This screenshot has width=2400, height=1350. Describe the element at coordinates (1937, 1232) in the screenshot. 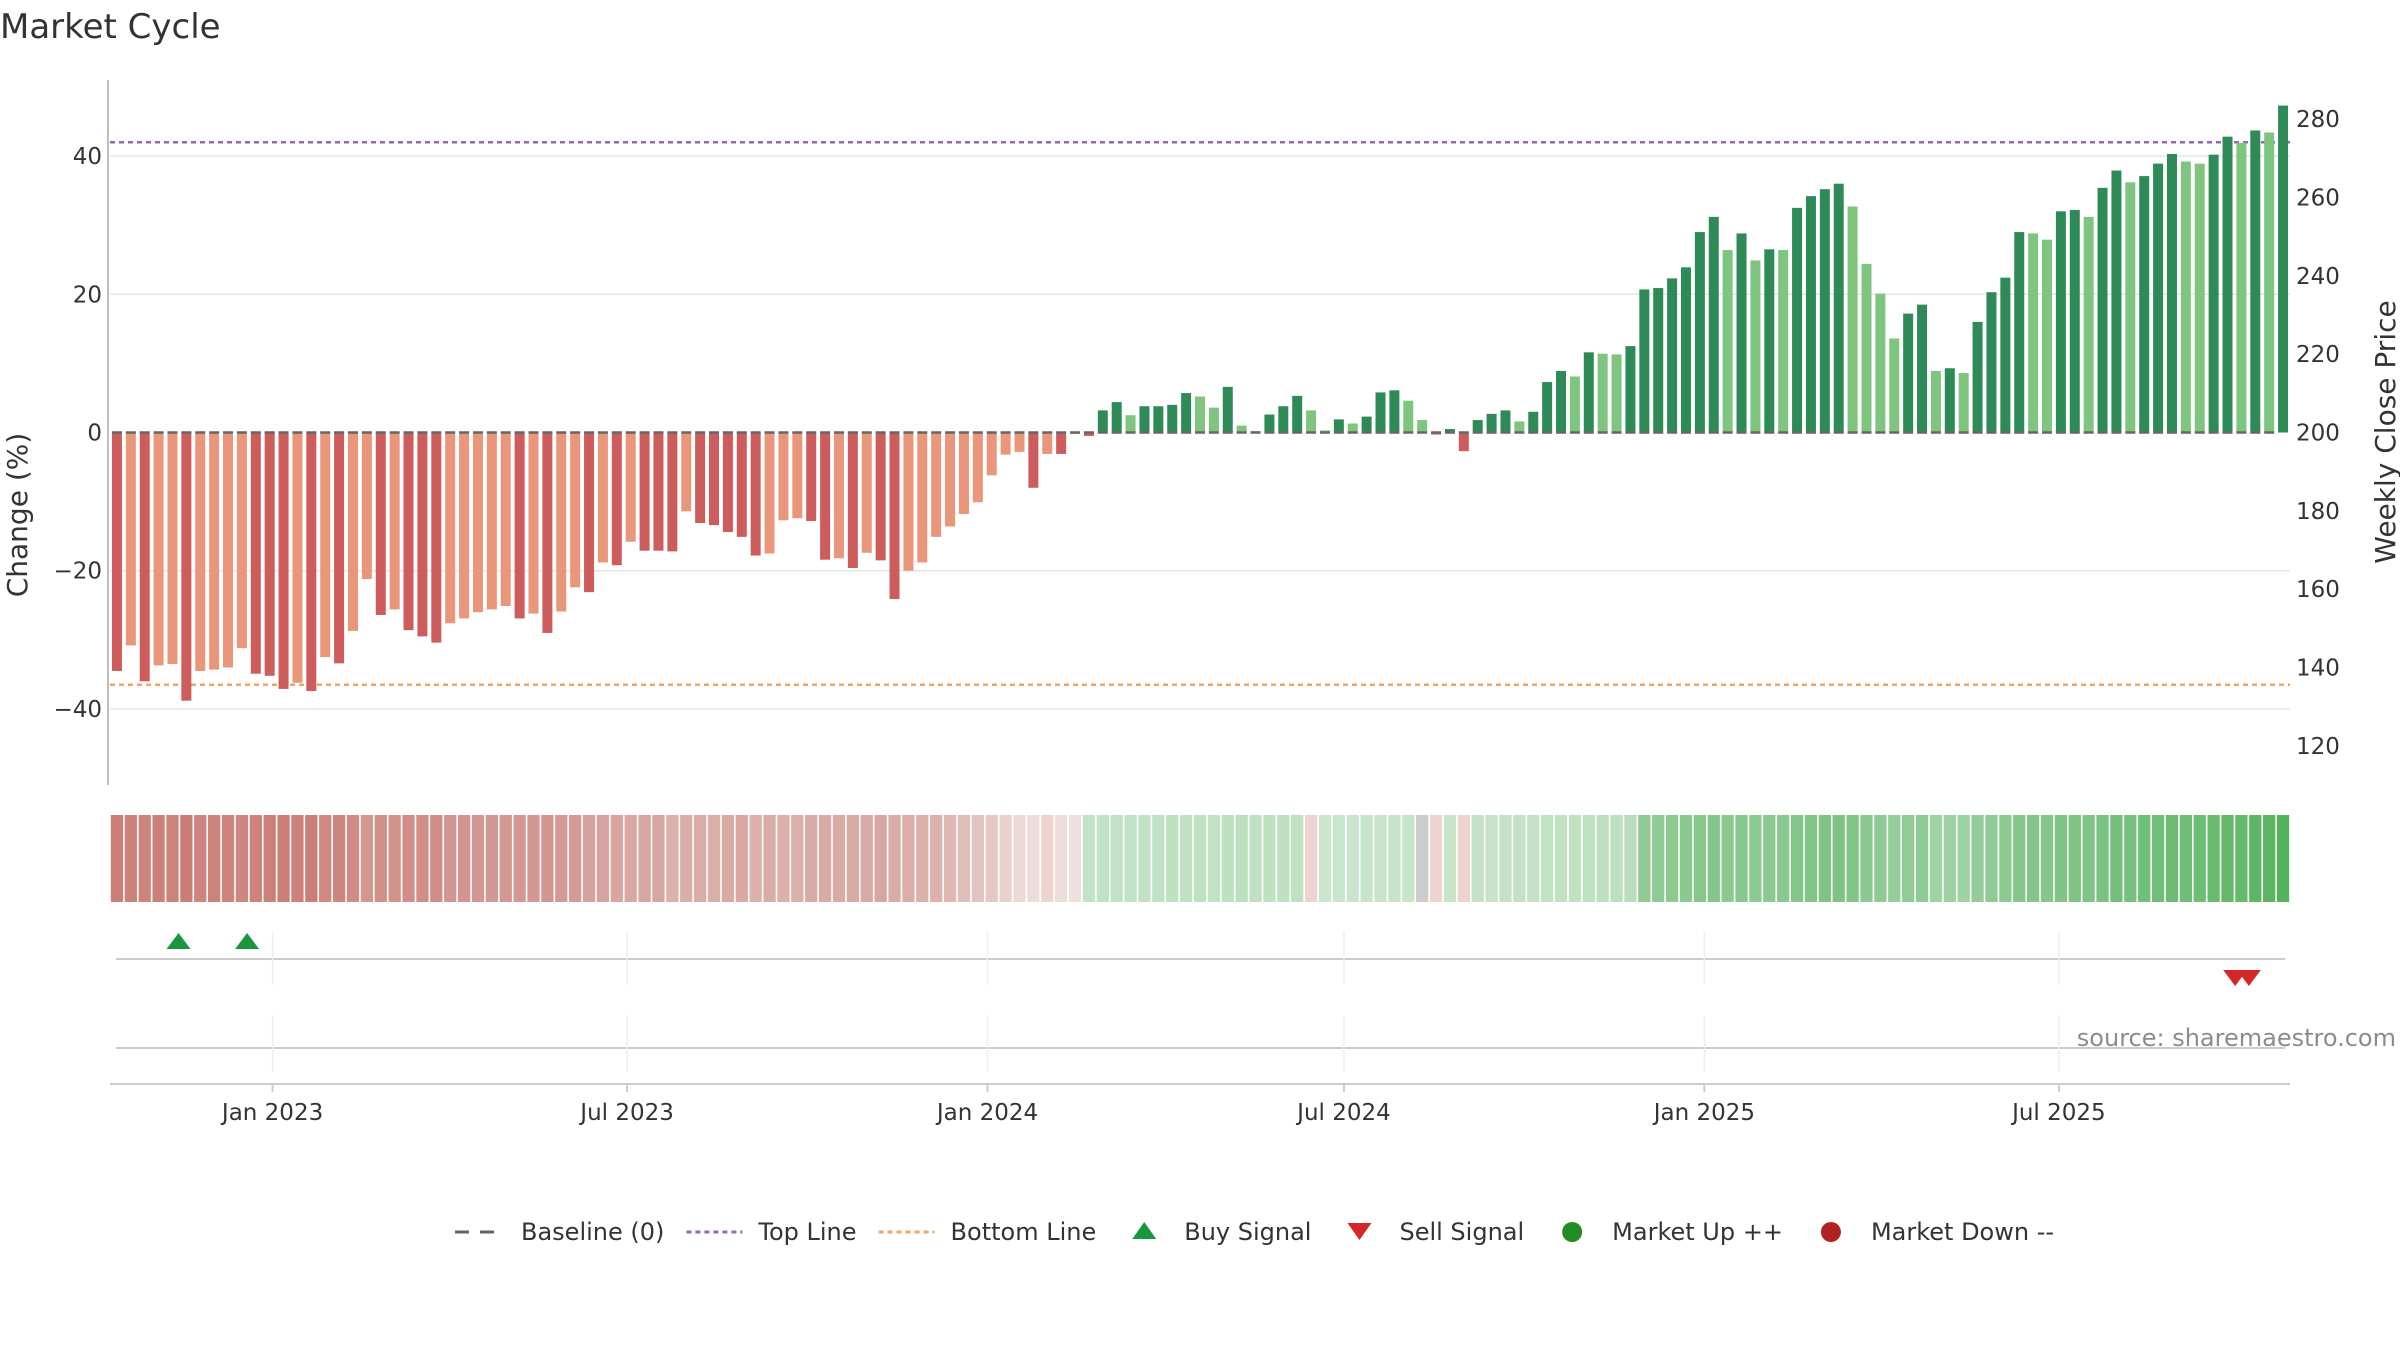

I see `legend-item-down: Market Down --` at that location.